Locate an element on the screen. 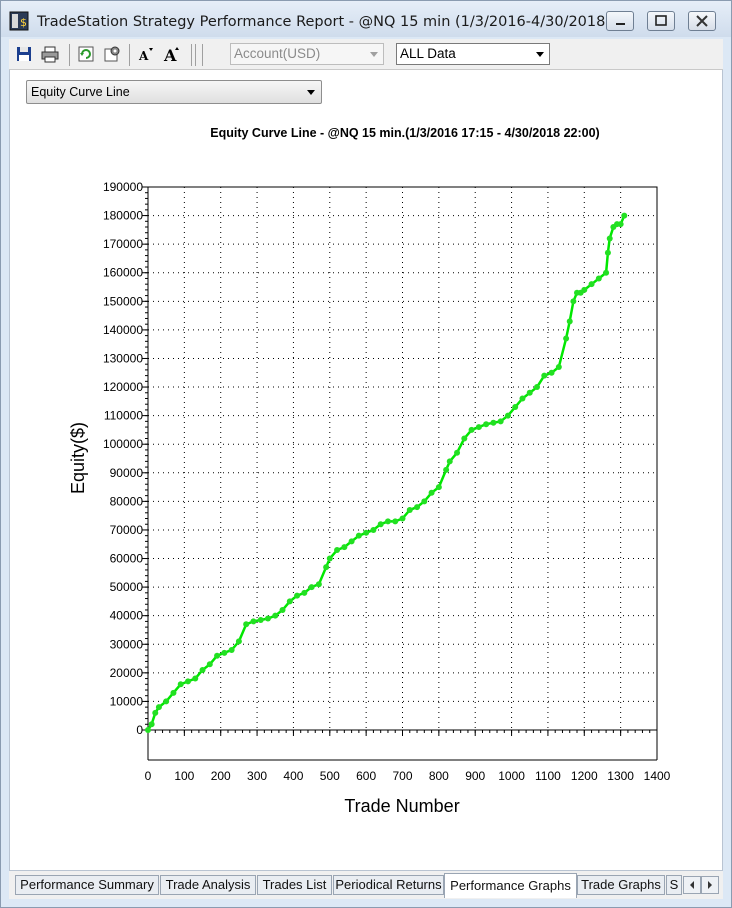 This screenshot has height=908, width=732. x-tick-label: 1100 is located at coordinates (548, 776).